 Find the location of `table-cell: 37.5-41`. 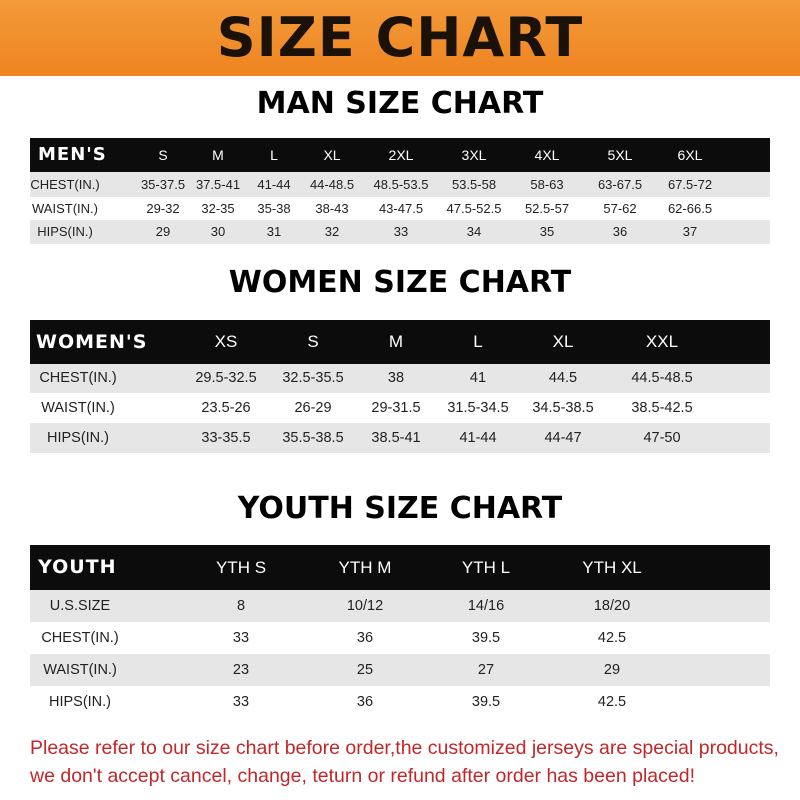

table-cell: 37.5-41 is located at coordinates (218, 184).